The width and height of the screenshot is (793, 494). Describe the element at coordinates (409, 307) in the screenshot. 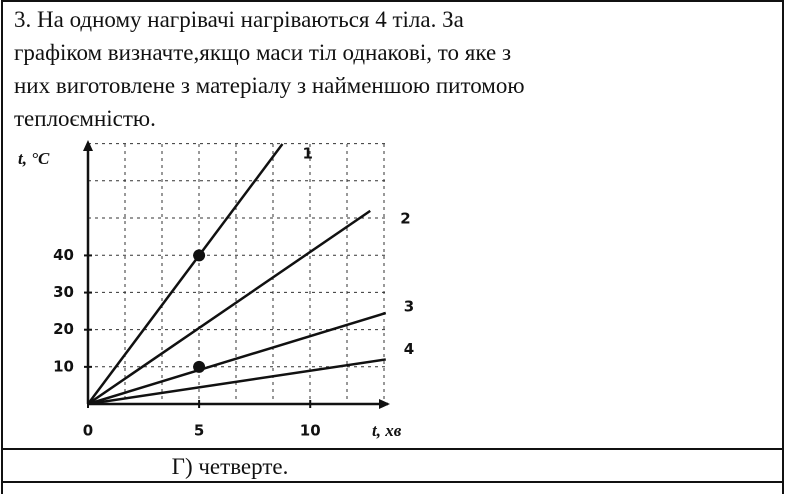

I see `series-label: 3` at that location.